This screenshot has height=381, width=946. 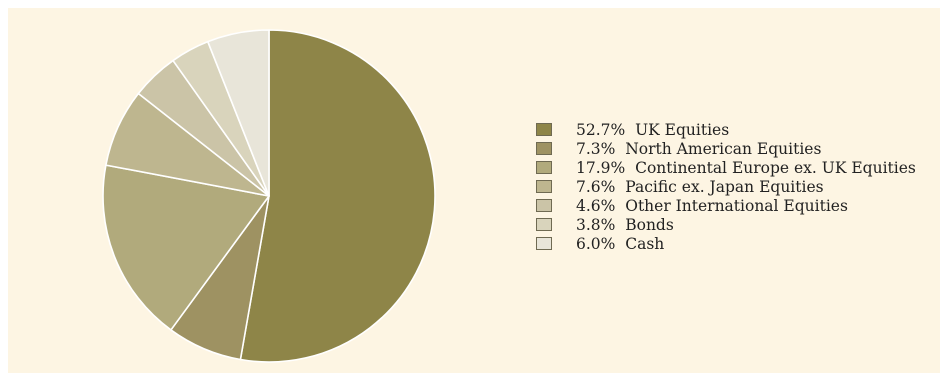 I want to click on legend-label-3: 7.6% Pacific ex. Japan Equities, so click(x=700, y=186).